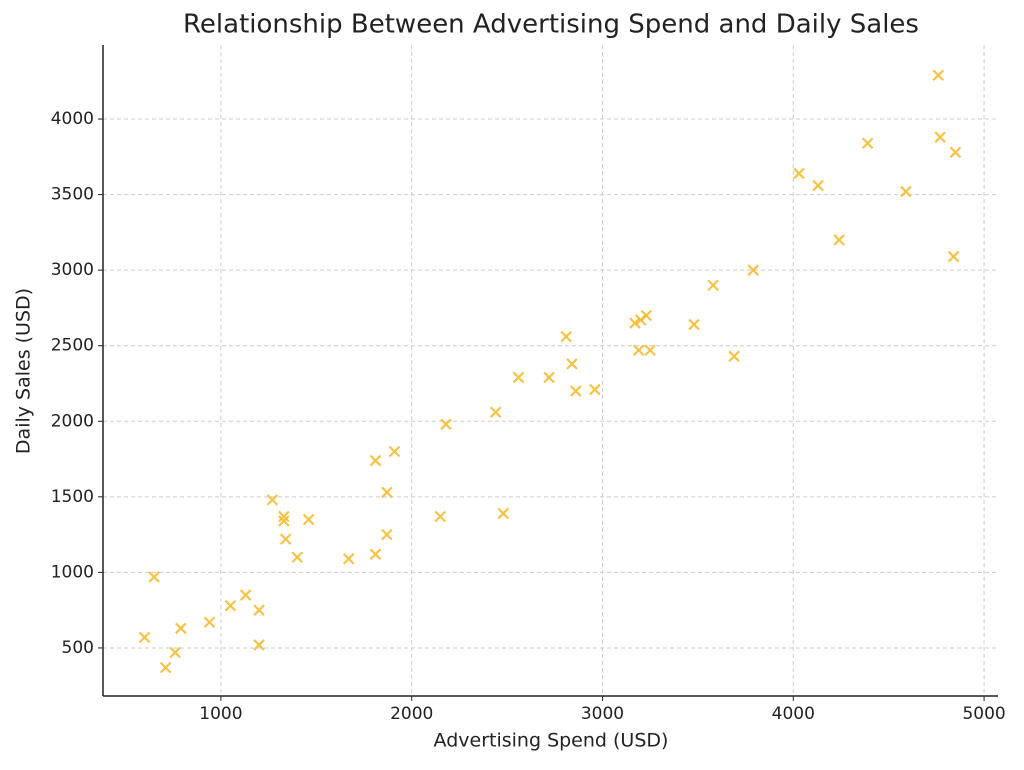 The height and width of the screenshot is (770, 1024). Describe the element at coordinates (72, 421) in the screenshot. I see `y-tick-label: 2000` at that location.